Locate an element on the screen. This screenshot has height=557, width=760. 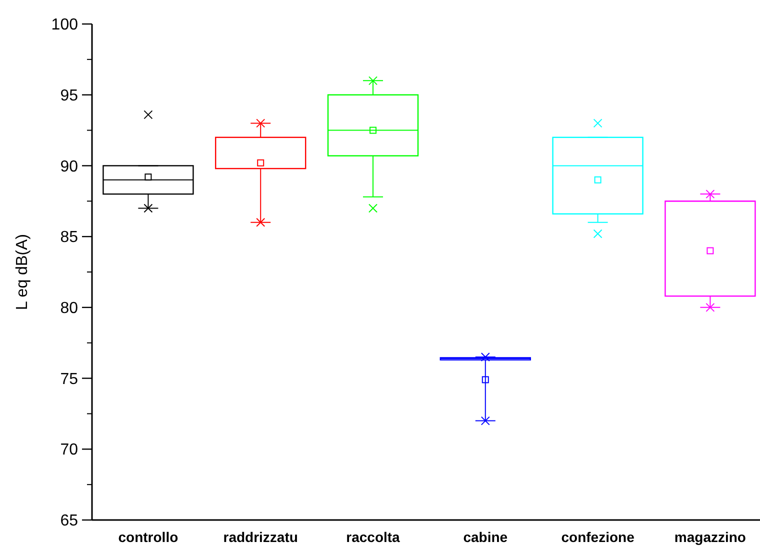
x-tick-label: cabine is located at coordinates (485, 537).